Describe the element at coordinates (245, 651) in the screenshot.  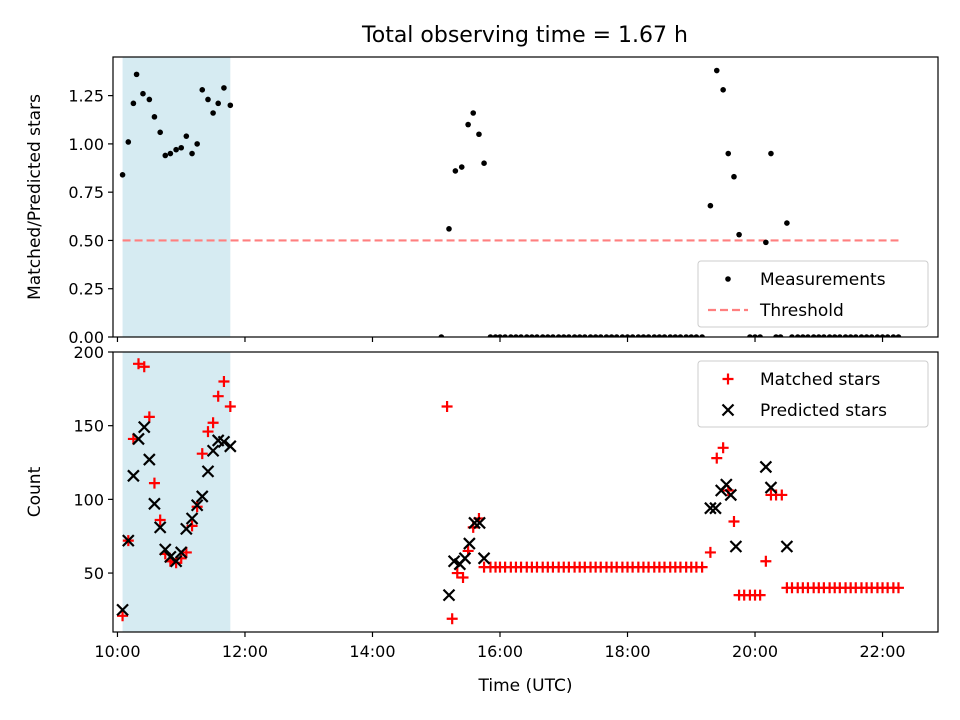
I see `x-tick-label: 12:00` at that location.